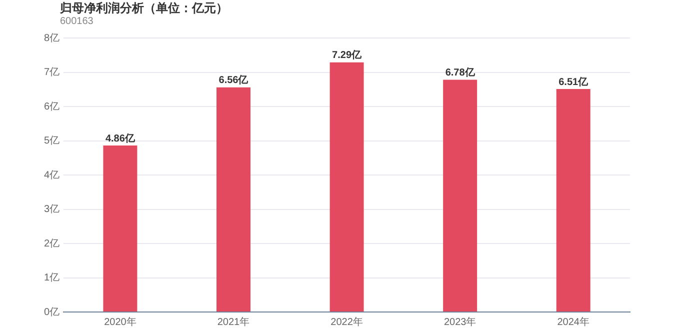 This screenshot has height=336, width=700. Describe the element at coordinates (52, 278) in the screenshot. I see `y-tick-label: 1亿` at that location.